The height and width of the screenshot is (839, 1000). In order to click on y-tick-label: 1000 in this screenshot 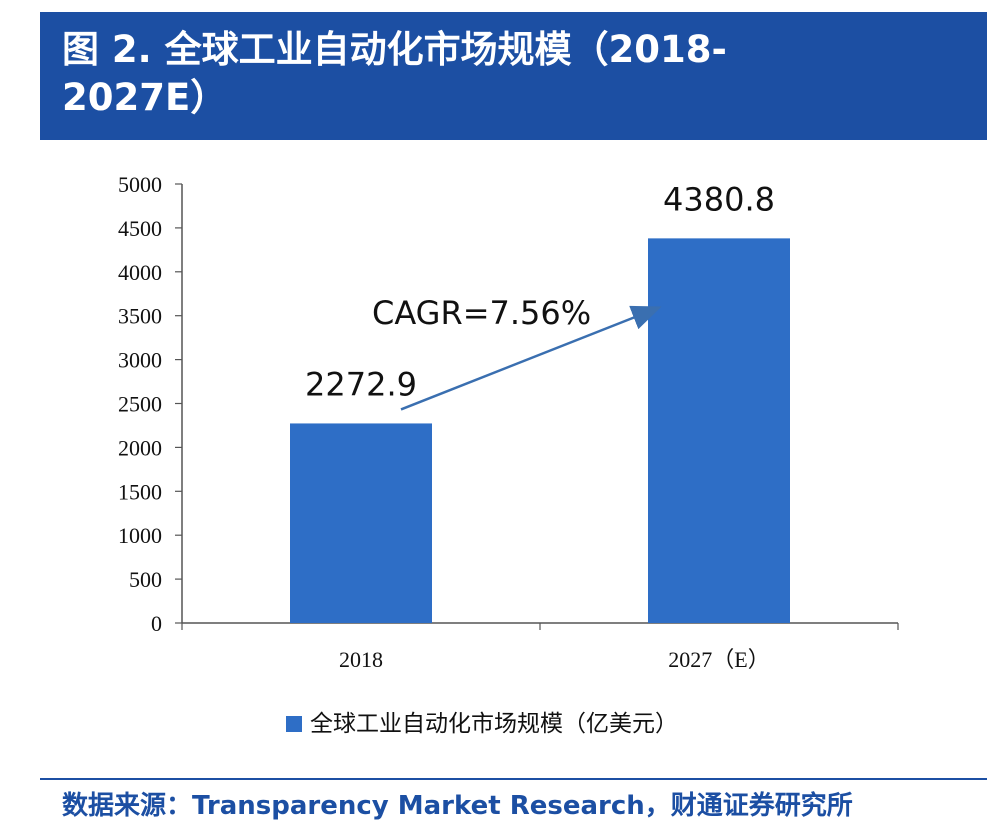, I will do `click(140, 535)`.